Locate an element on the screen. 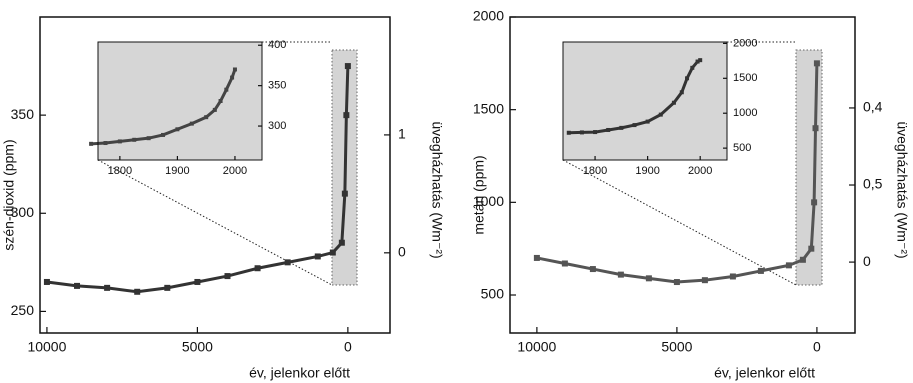 This screenshot has width=913, height=383. inset-x-tick-label: 1900 is located at coordinates (177, 171).